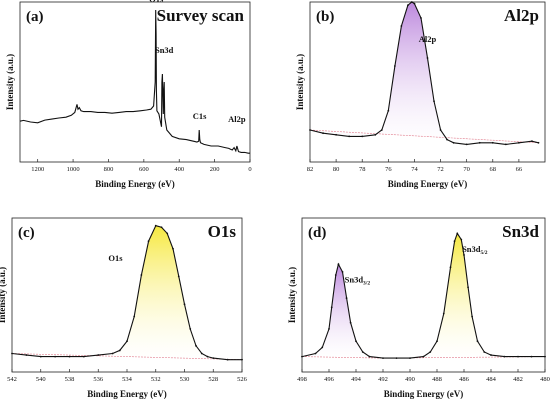 This screenshot has width=550, height=420. What do you see at coordinates (37, 169) in the screenshot?
I see `x-tick-label: 1200` at bounding box center [37, 169].